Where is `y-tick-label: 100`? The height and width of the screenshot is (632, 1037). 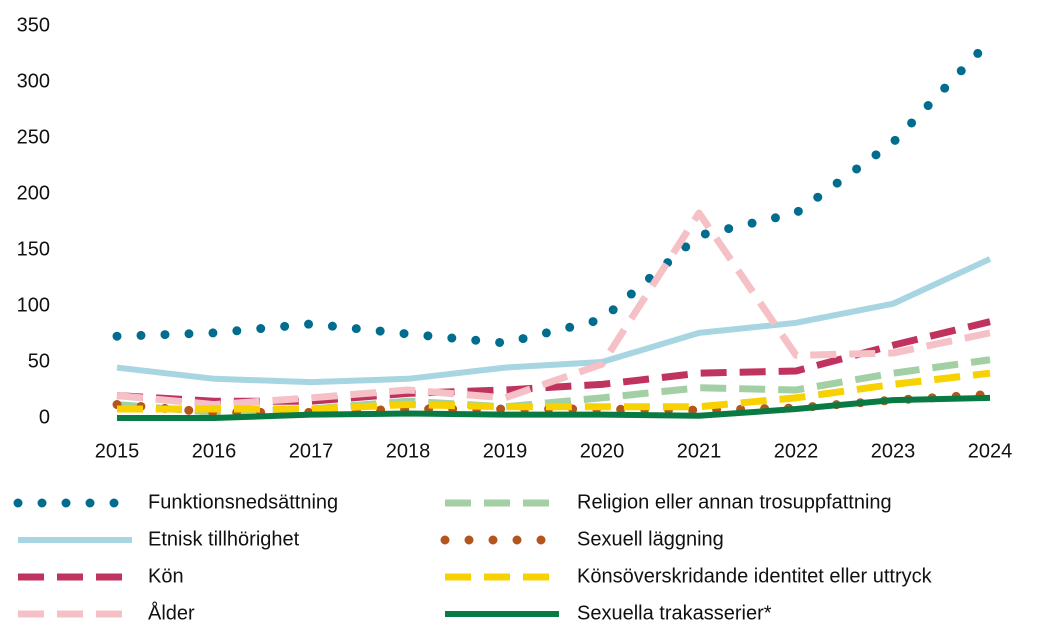 y-tick-label: 100 is located at coordinates (33, 305).